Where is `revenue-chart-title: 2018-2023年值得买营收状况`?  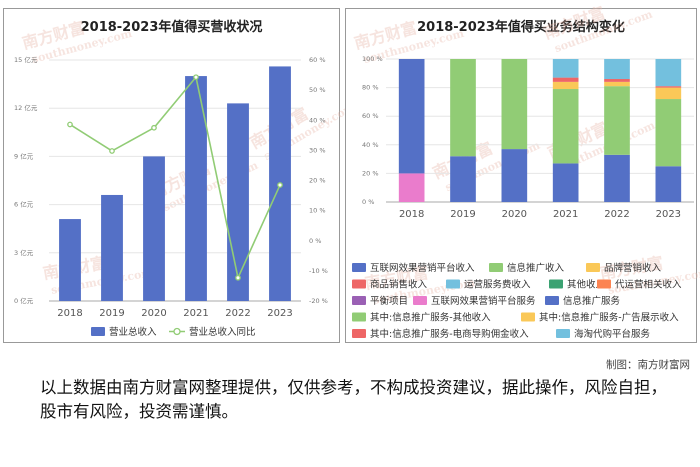
revenue-chart-title: 2018-2023年值得买营收状况 is located at coordinates (171, 27).